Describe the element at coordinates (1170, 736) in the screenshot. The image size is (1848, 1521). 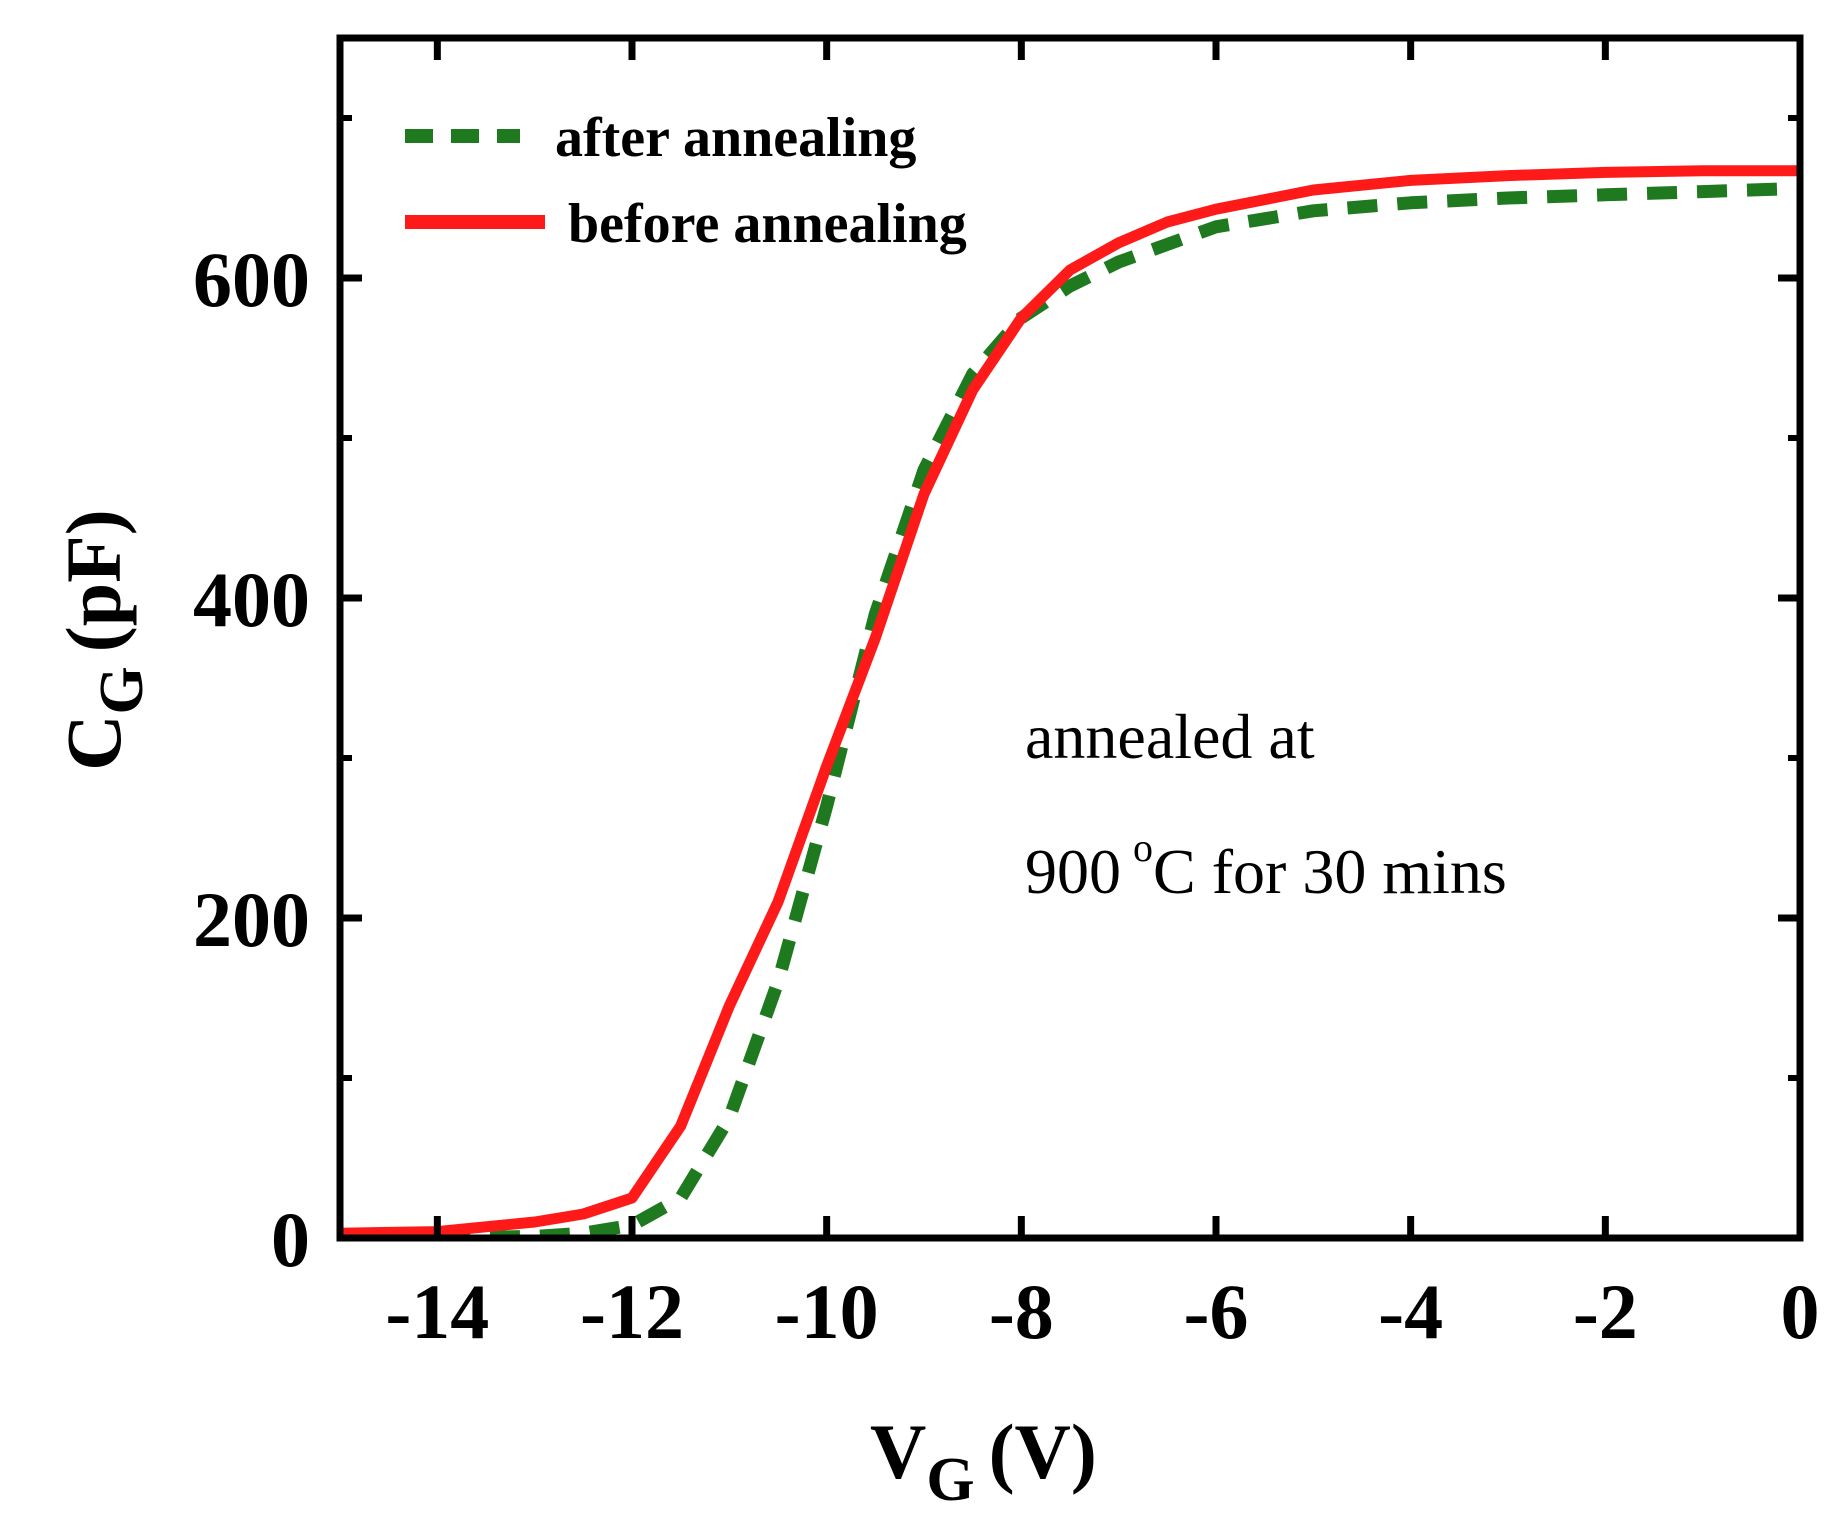
I see `annotation-line1: annealed at` at that location.